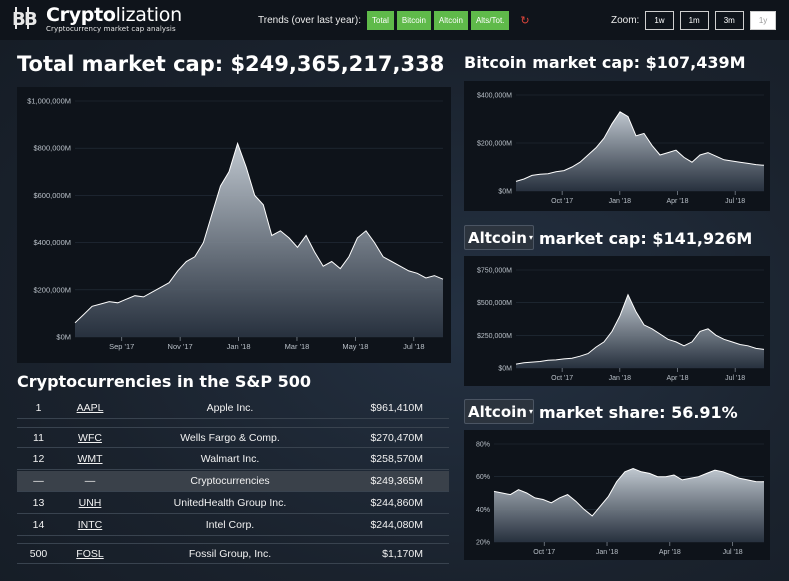 The image size is (789, 581). I want to click on rank-cell: —, so click(38, 481).